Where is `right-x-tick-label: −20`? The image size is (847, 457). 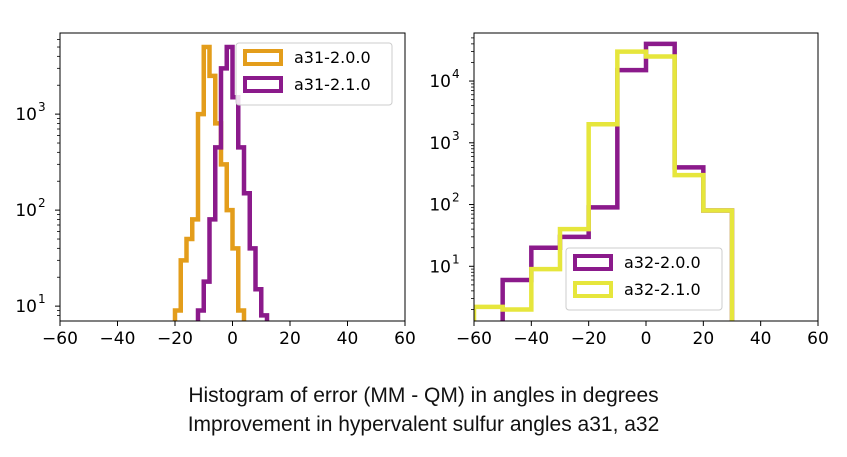
right-x-tick-label: −20 is located at coordinates (589, 339).